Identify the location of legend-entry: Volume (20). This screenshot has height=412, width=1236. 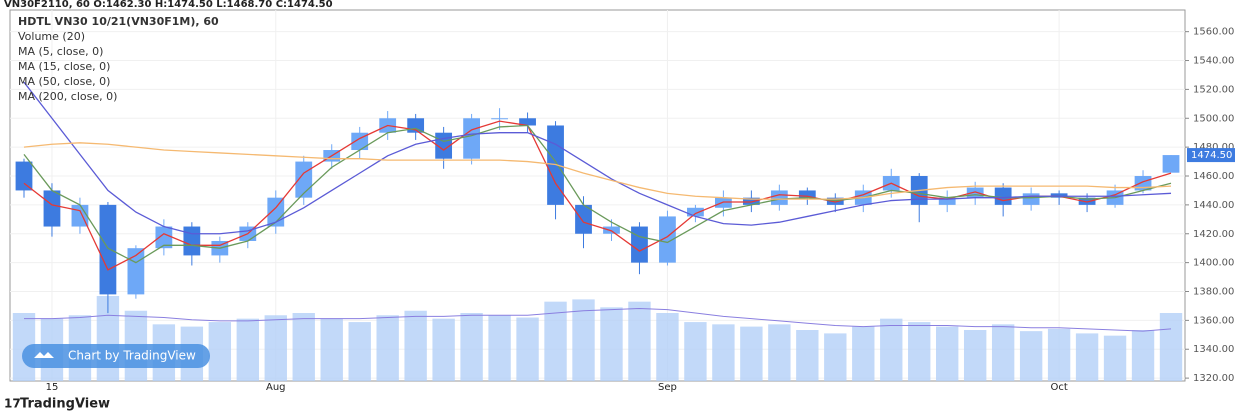
(51, 36).